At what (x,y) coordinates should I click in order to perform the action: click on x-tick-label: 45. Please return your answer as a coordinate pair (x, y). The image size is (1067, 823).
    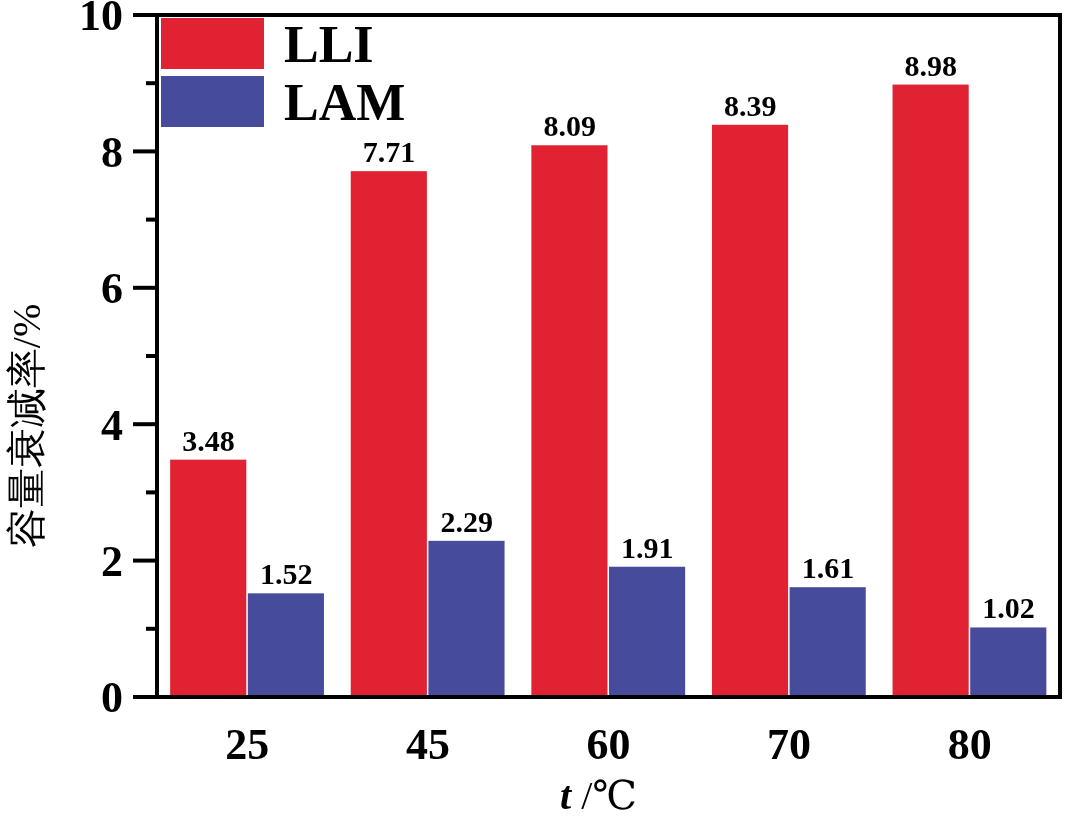
    Looking at the image, I should click on (427, 744).